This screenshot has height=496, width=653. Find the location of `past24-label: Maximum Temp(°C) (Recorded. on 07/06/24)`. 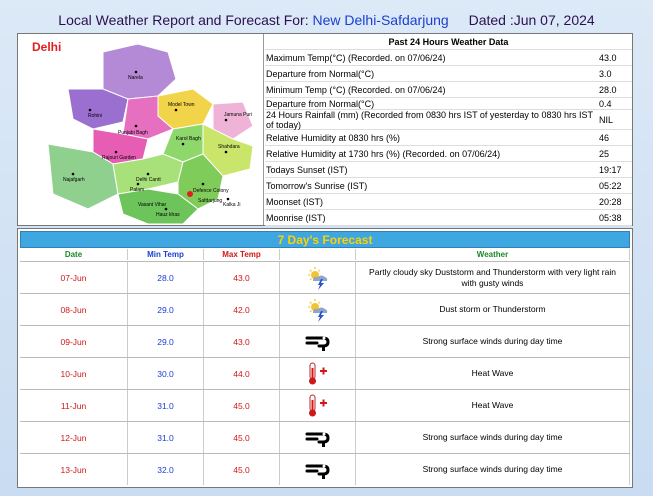

past24-label: Maximum Temp(°C) (Recorded. on 07/06/24) is located at coordinates (356, 57).